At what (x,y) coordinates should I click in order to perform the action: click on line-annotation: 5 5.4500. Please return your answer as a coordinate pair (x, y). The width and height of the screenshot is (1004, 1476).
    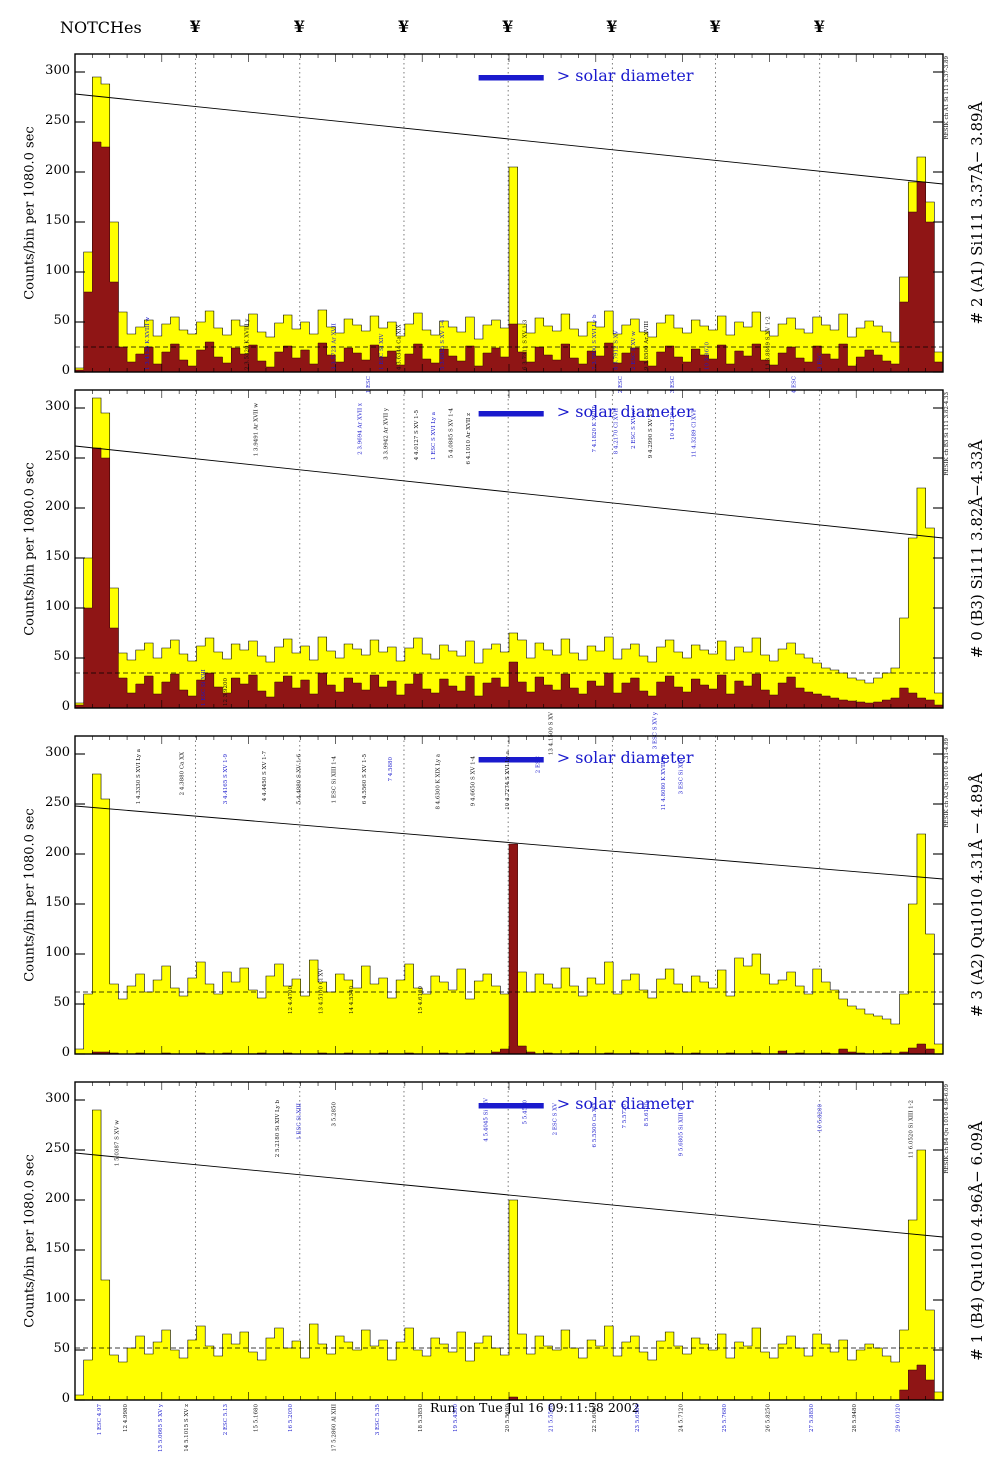
    Looking at the image, I should click on (525, 1112).